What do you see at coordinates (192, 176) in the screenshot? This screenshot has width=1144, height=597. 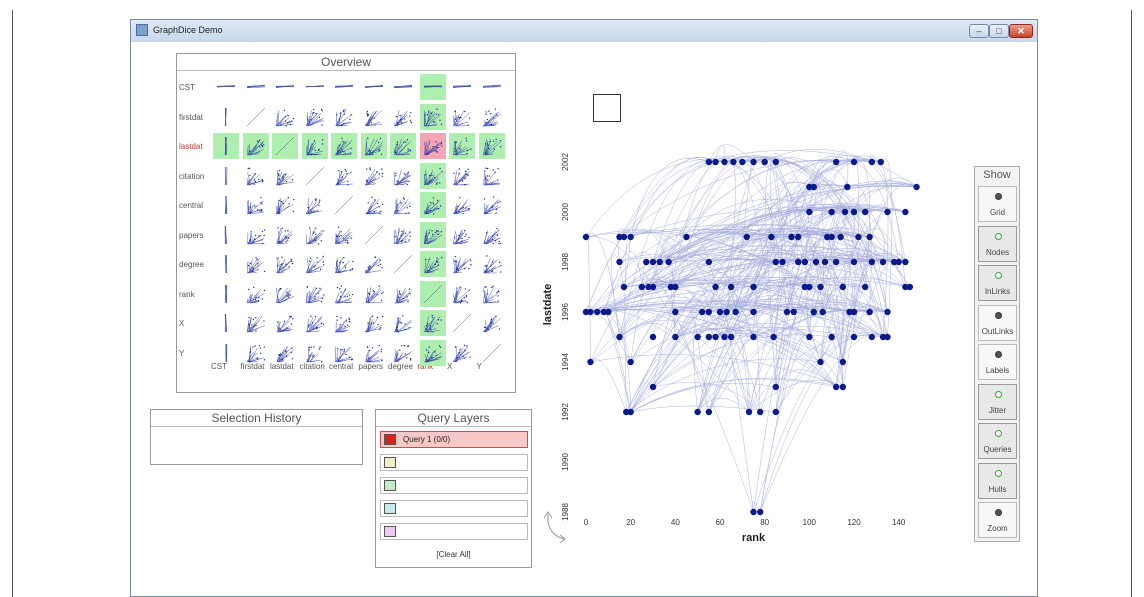 I see `overview-row-label: citation` at bounding box center [192, 176].